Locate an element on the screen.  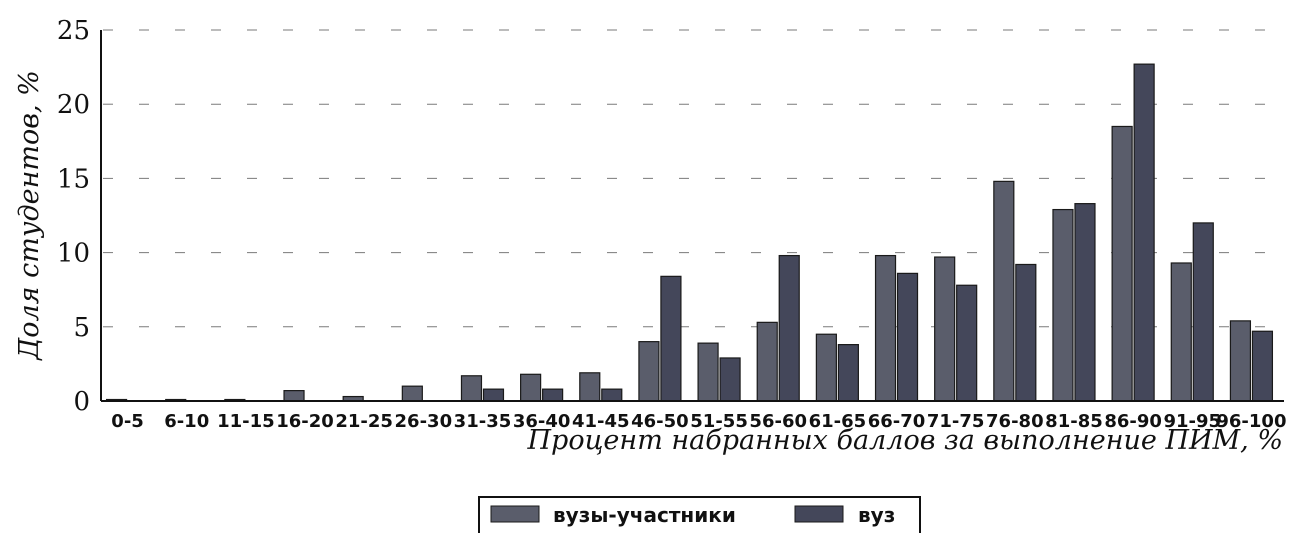
y-tick-label: 0 is located at coordinates (81, 402).